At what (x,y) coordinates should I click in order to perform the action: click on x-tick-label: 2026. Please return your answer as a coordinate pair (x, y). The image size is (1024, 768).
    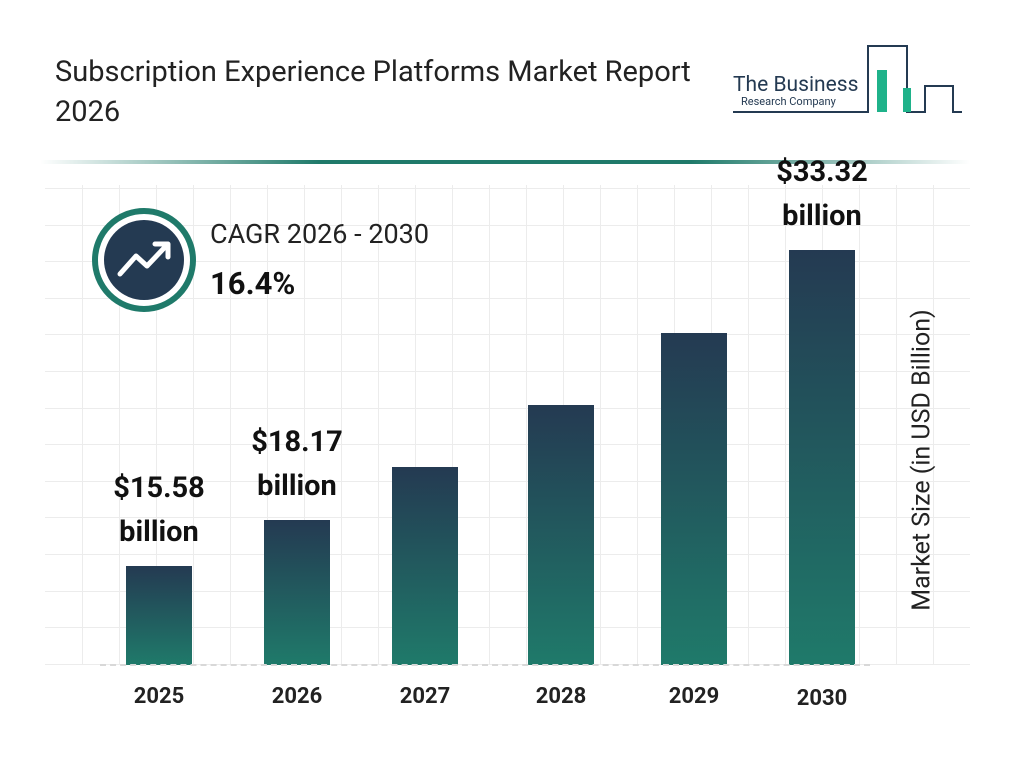
    Looking at the image, I should click on (297, 696).